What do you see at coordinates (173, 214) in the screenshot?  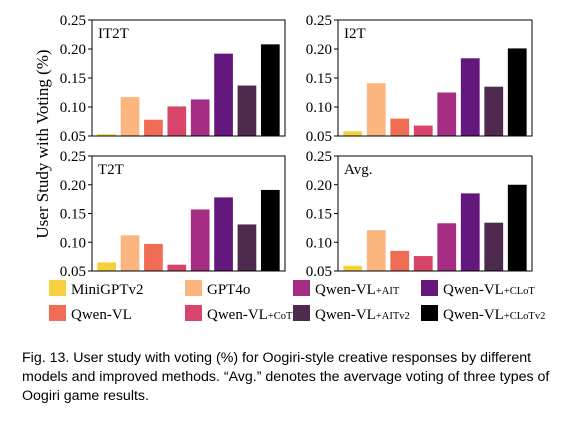 I see `panel-2: 0.05 0.10 0.15 0.20 0.25 T2T` at bounding box center [173, 214].